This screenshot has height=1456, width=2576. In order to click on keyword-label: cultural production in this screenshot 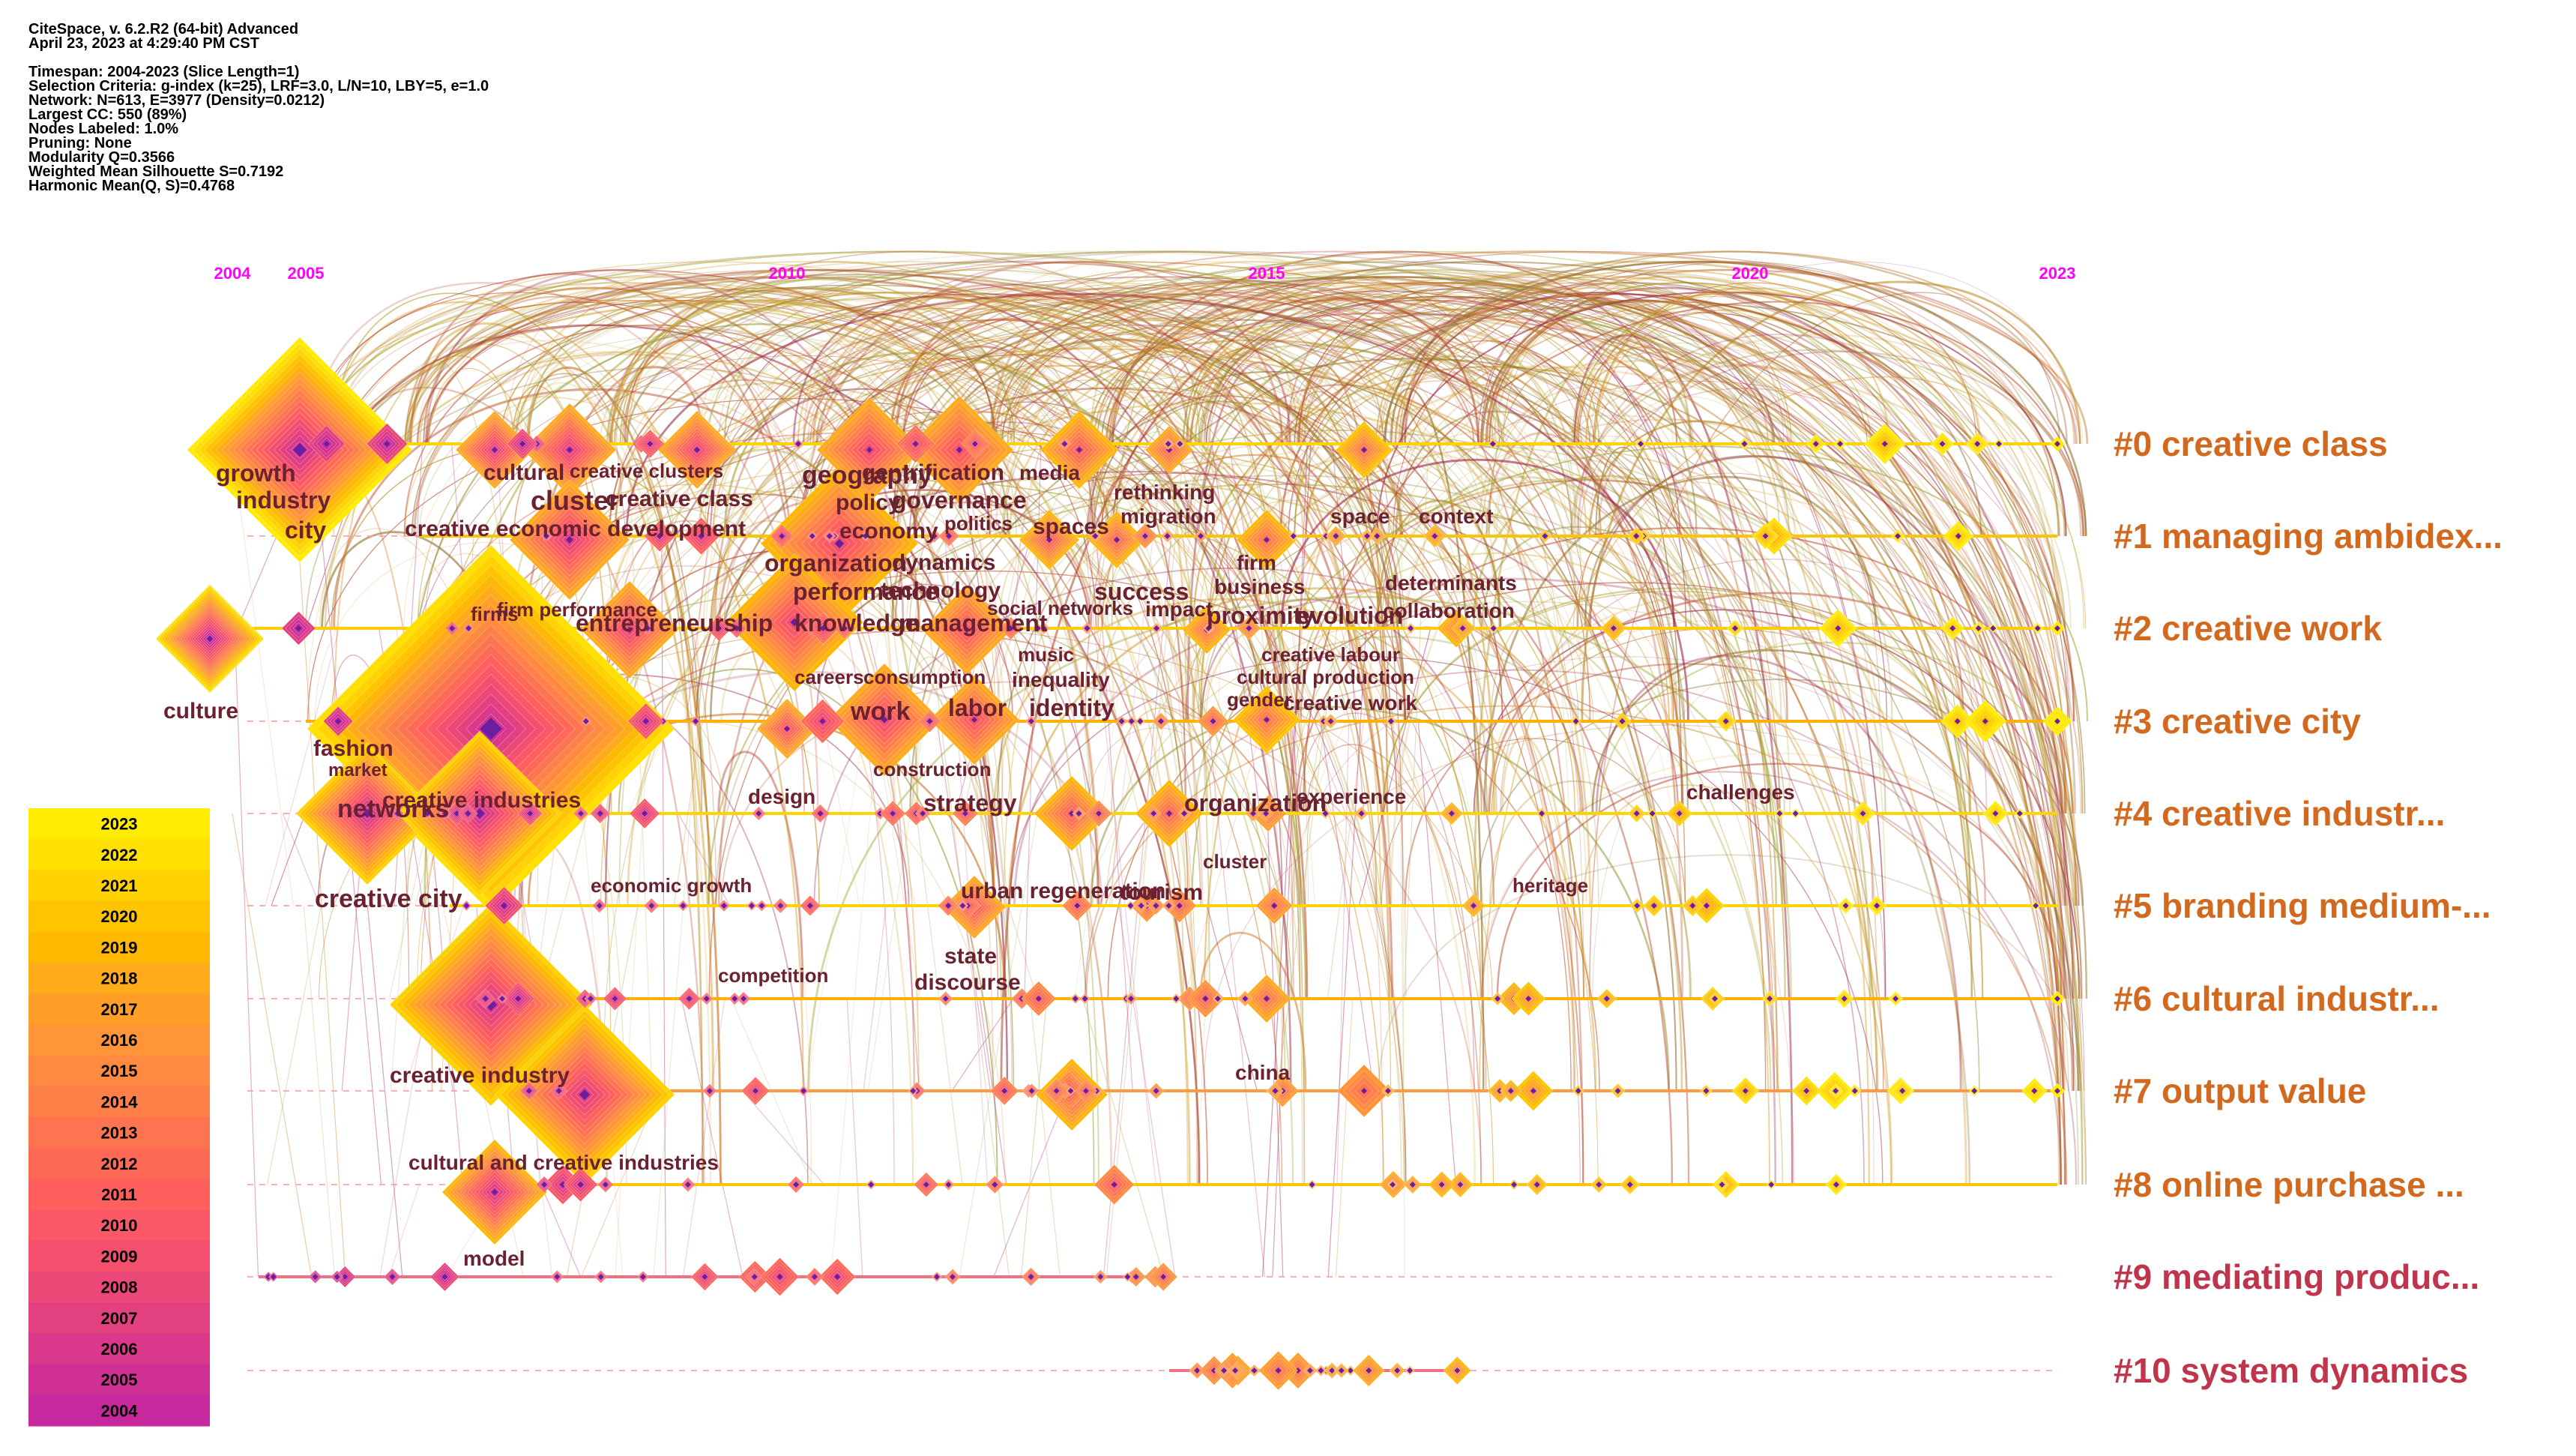, I will do `click(1326, 677)`.